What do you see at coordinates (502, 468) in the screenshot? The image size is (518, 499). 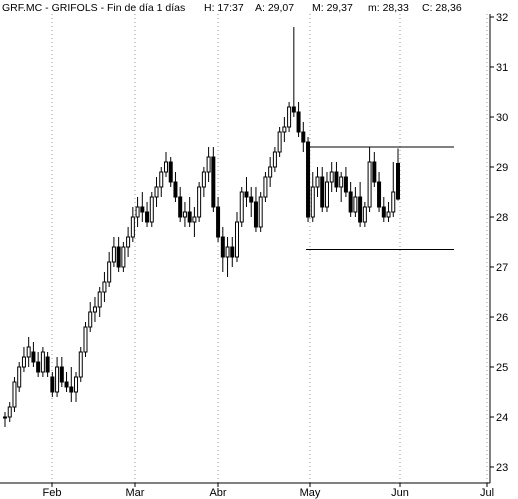 I see `y-tick-label-0: 23` at bounding box center [502, 468].